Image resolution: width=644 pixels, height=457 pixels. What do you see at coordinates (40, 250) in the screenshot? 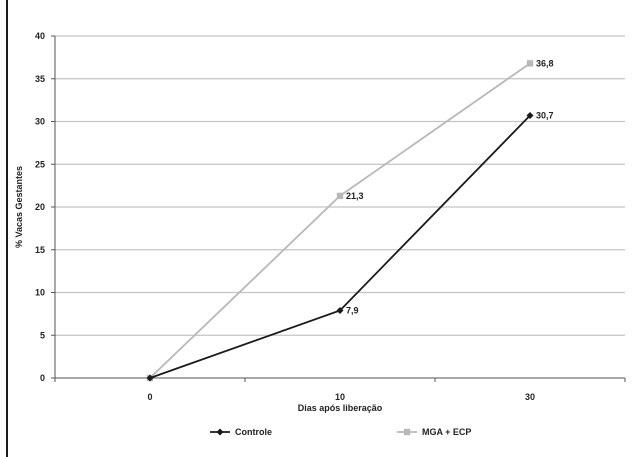
I see `y-tick-label: 15` at bounding box center [40, 250].